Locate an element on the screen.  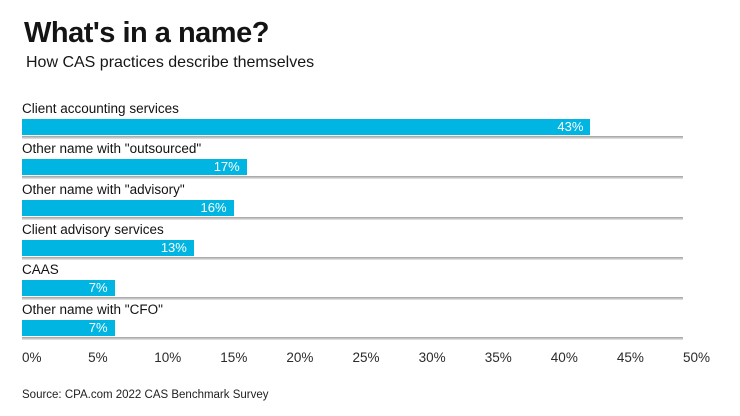
bar-category-label: Other name with "CFO" is located at coordinates (92, 310).